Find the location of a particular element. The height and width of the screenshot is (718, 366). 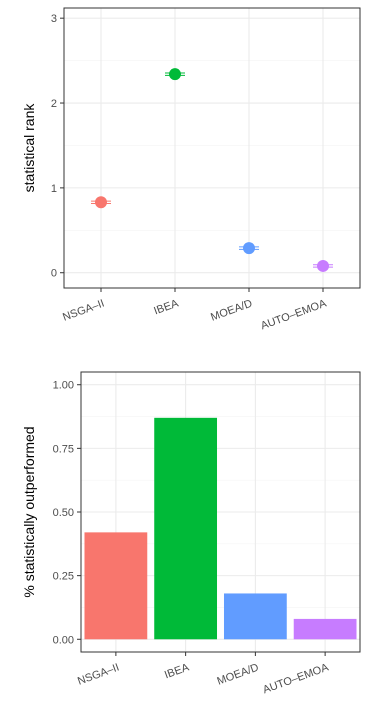

outperformed-y-axis-title: % statistically outperformed is located at coordinates (29, 511).